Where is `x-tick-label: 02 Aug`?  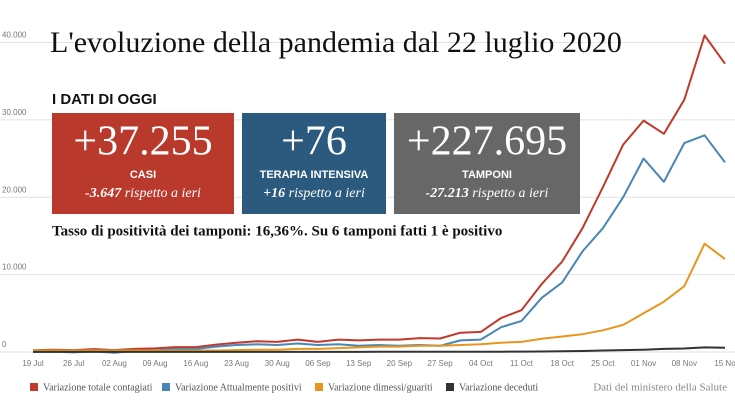 x-tick-label: 02 Aug is located at coordinates (114, 363).